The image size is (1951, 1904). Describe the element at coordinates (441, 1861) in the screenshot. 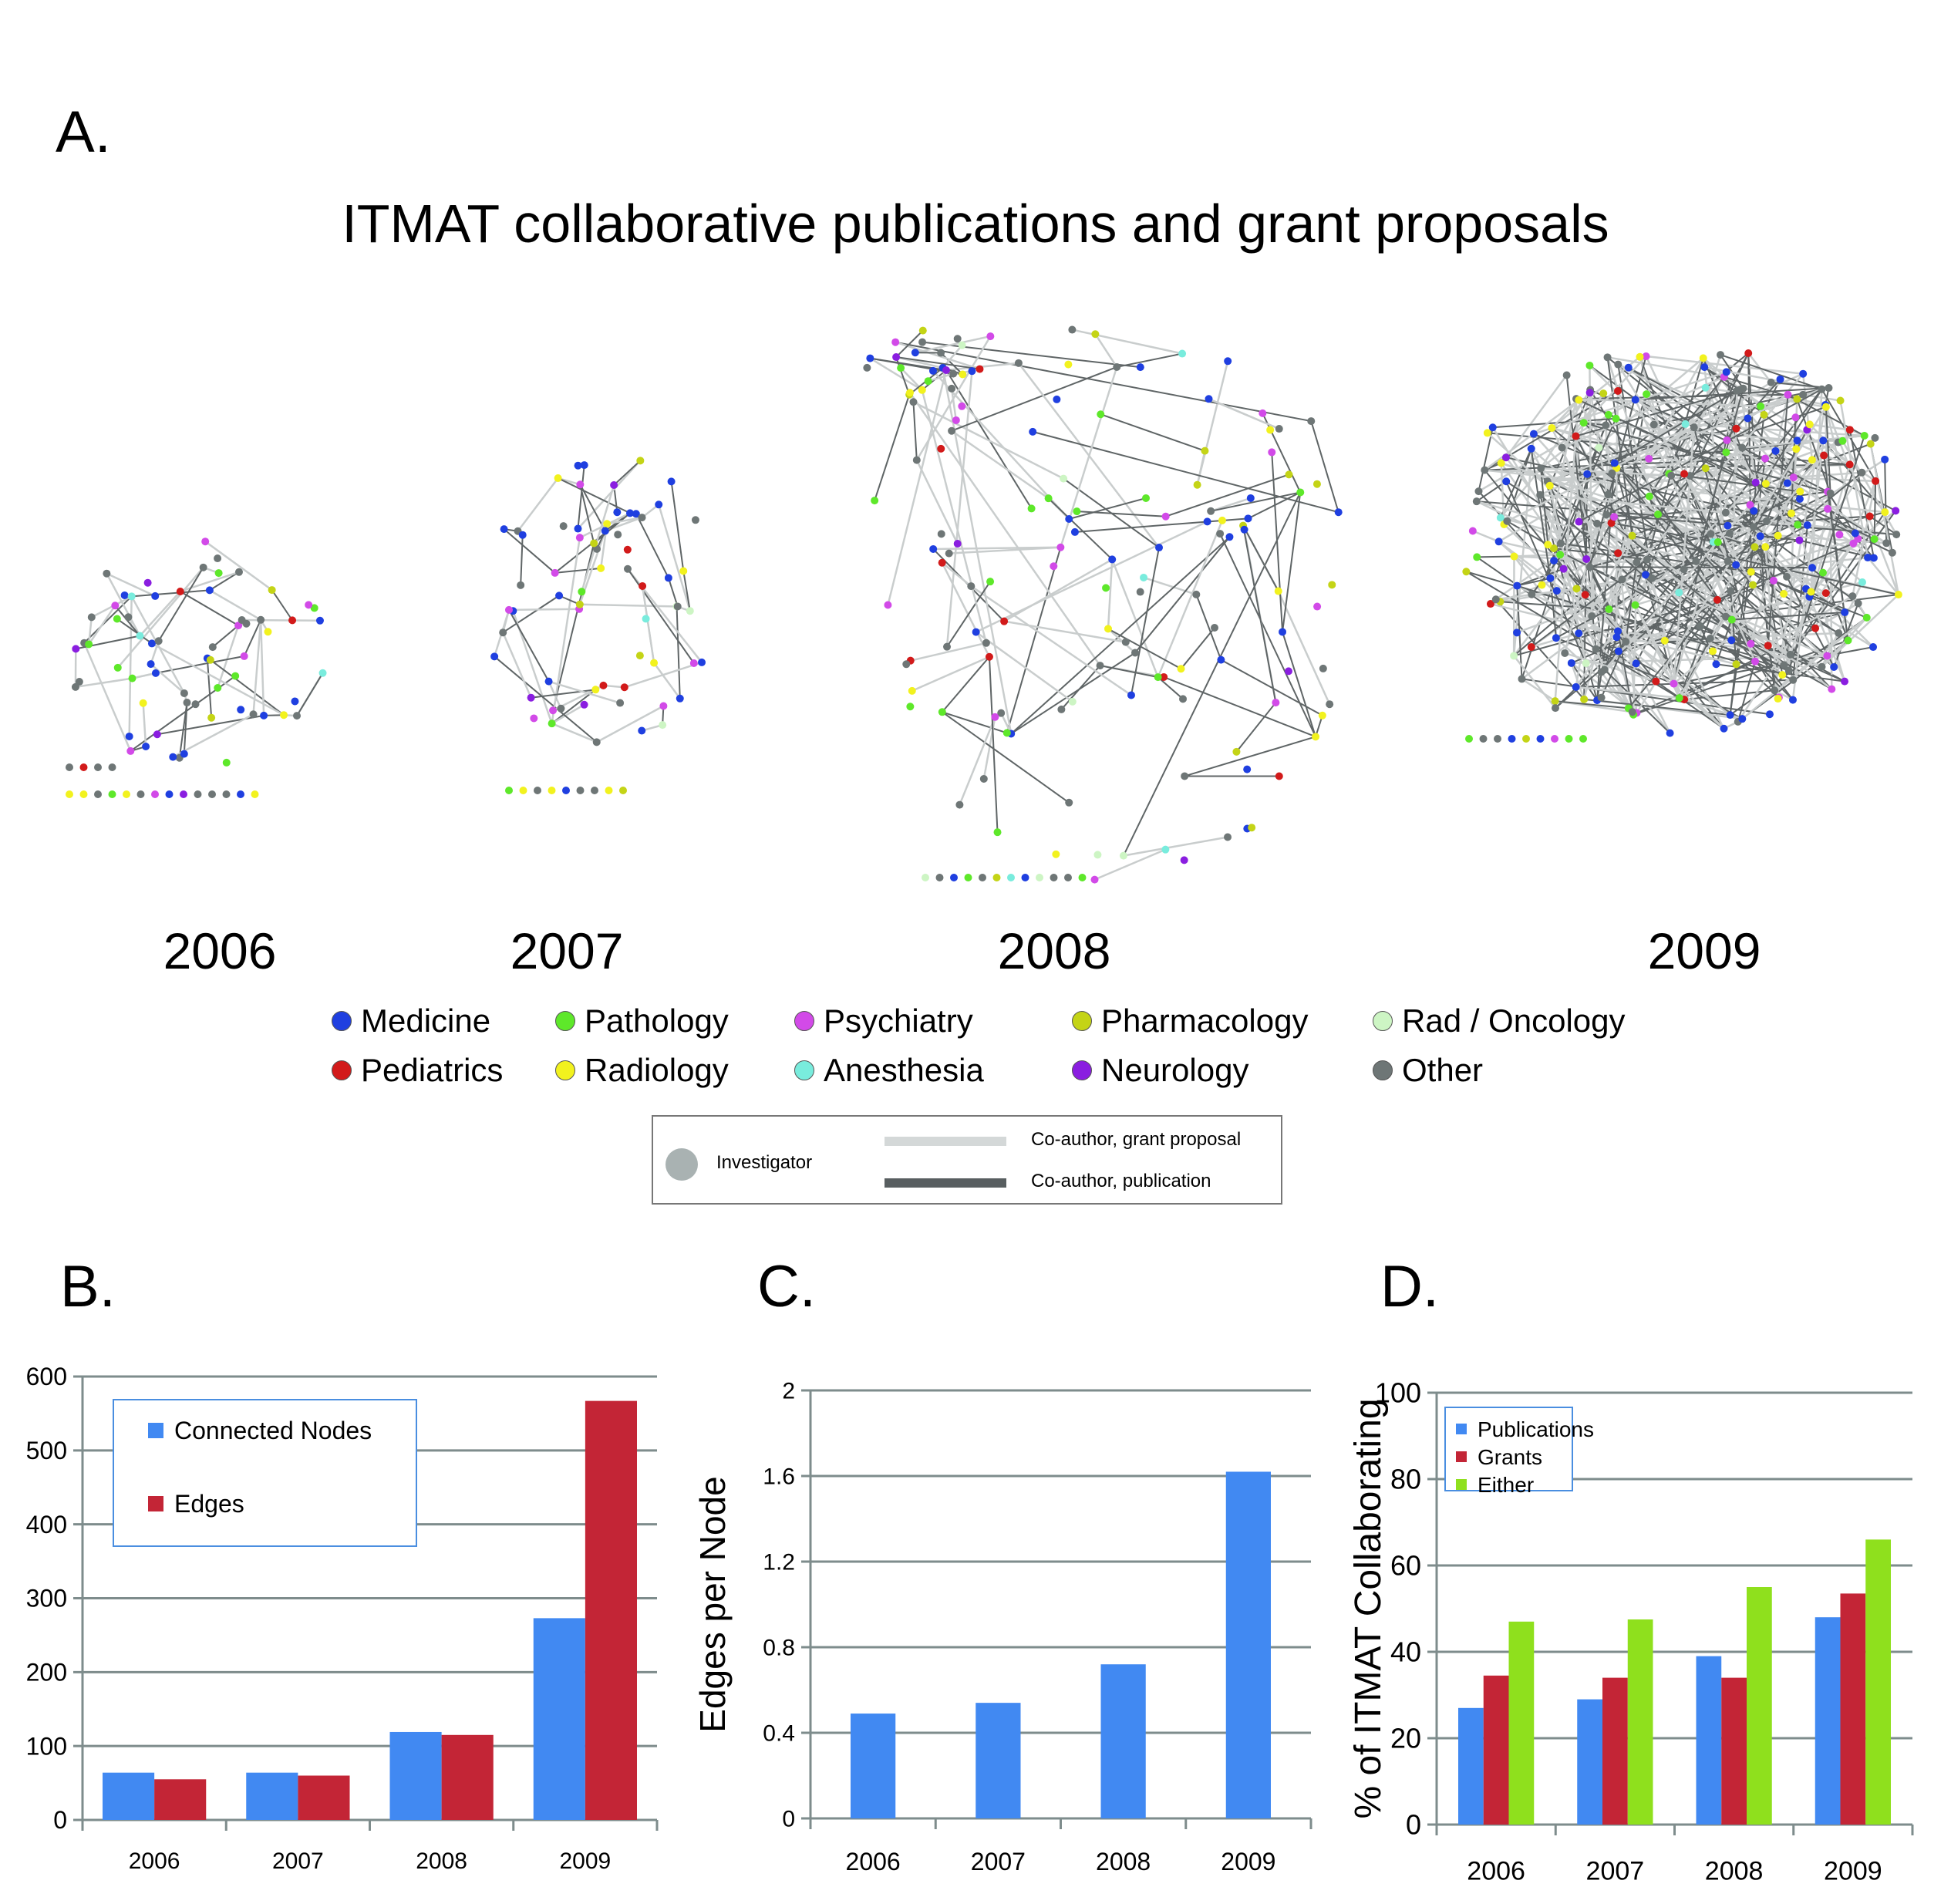

I see `x-tick-label: 2008` at that location.